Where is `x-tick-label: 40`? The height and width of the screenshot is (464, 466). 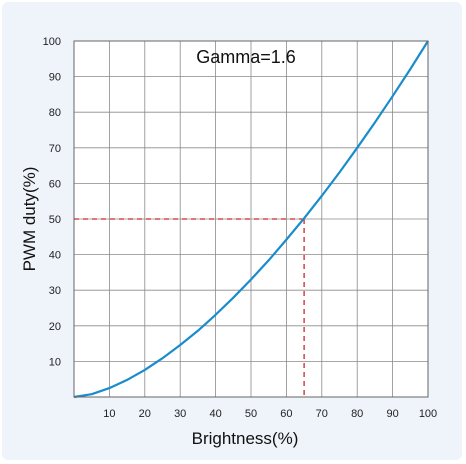 x-tick-label: 40 is located at coordinates (215, 414).